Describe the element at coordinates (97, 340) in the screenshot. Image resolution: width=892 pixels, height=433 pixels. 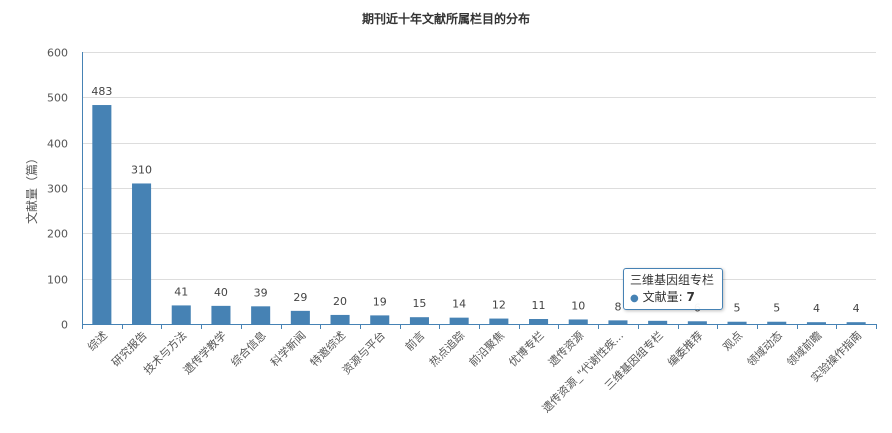
I see `x-category-label: 综述` at that location.